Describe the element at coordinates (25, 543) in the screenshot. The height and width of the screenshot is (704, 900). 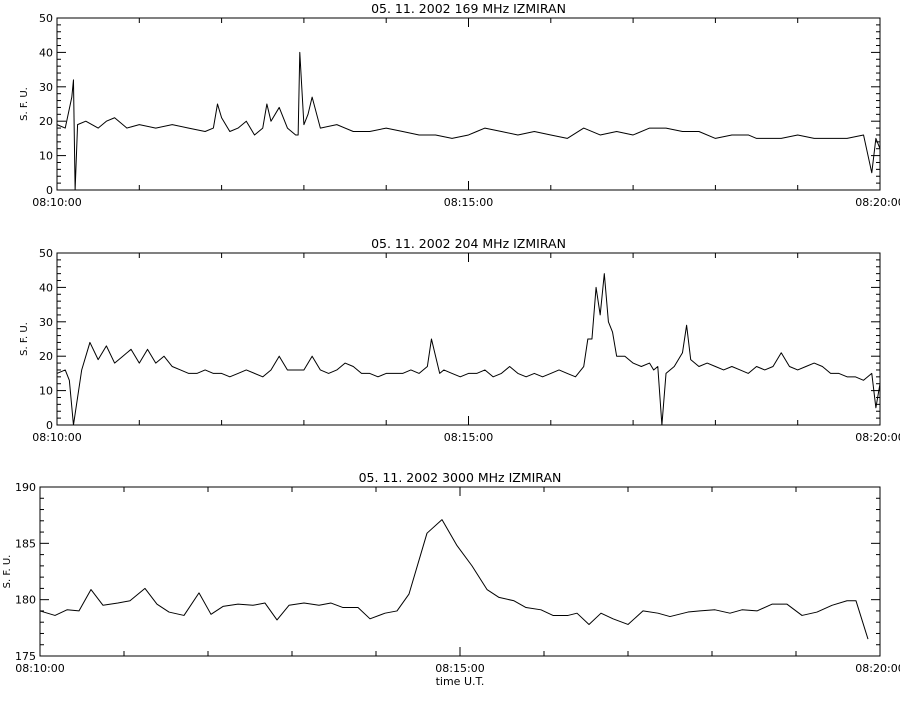
I see `y-tick-label: 185` at that location.